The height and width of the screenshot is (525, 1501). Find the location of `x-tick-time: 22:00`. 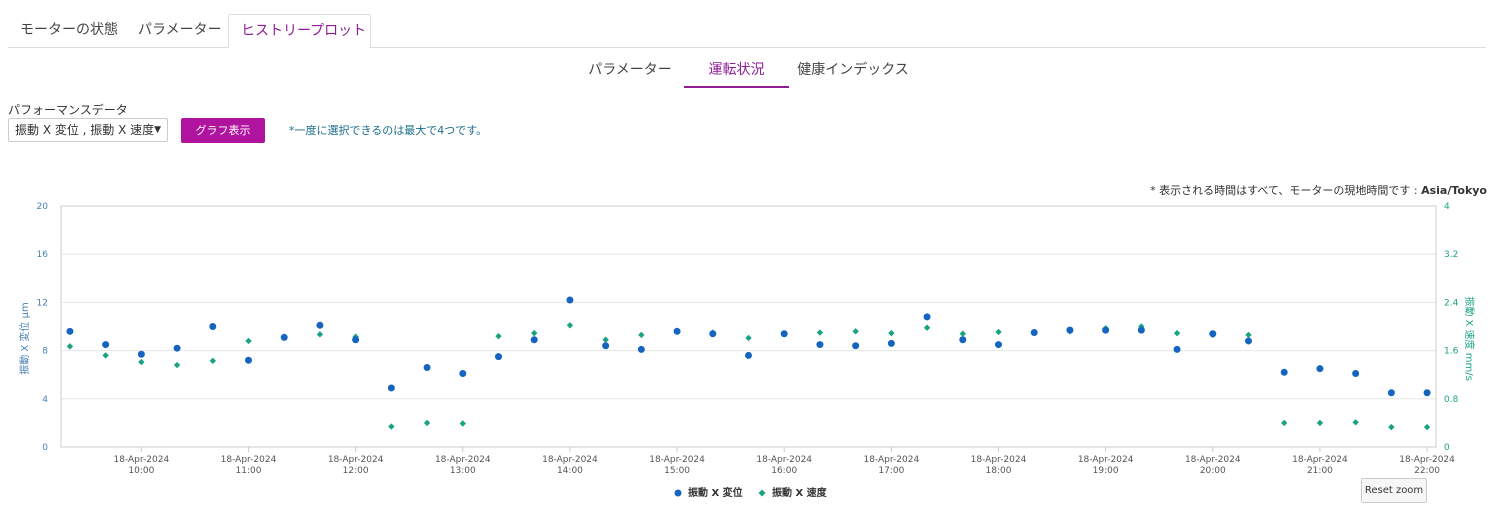

x-tick-time: 22:00 is located at coordinates (1427, 471).